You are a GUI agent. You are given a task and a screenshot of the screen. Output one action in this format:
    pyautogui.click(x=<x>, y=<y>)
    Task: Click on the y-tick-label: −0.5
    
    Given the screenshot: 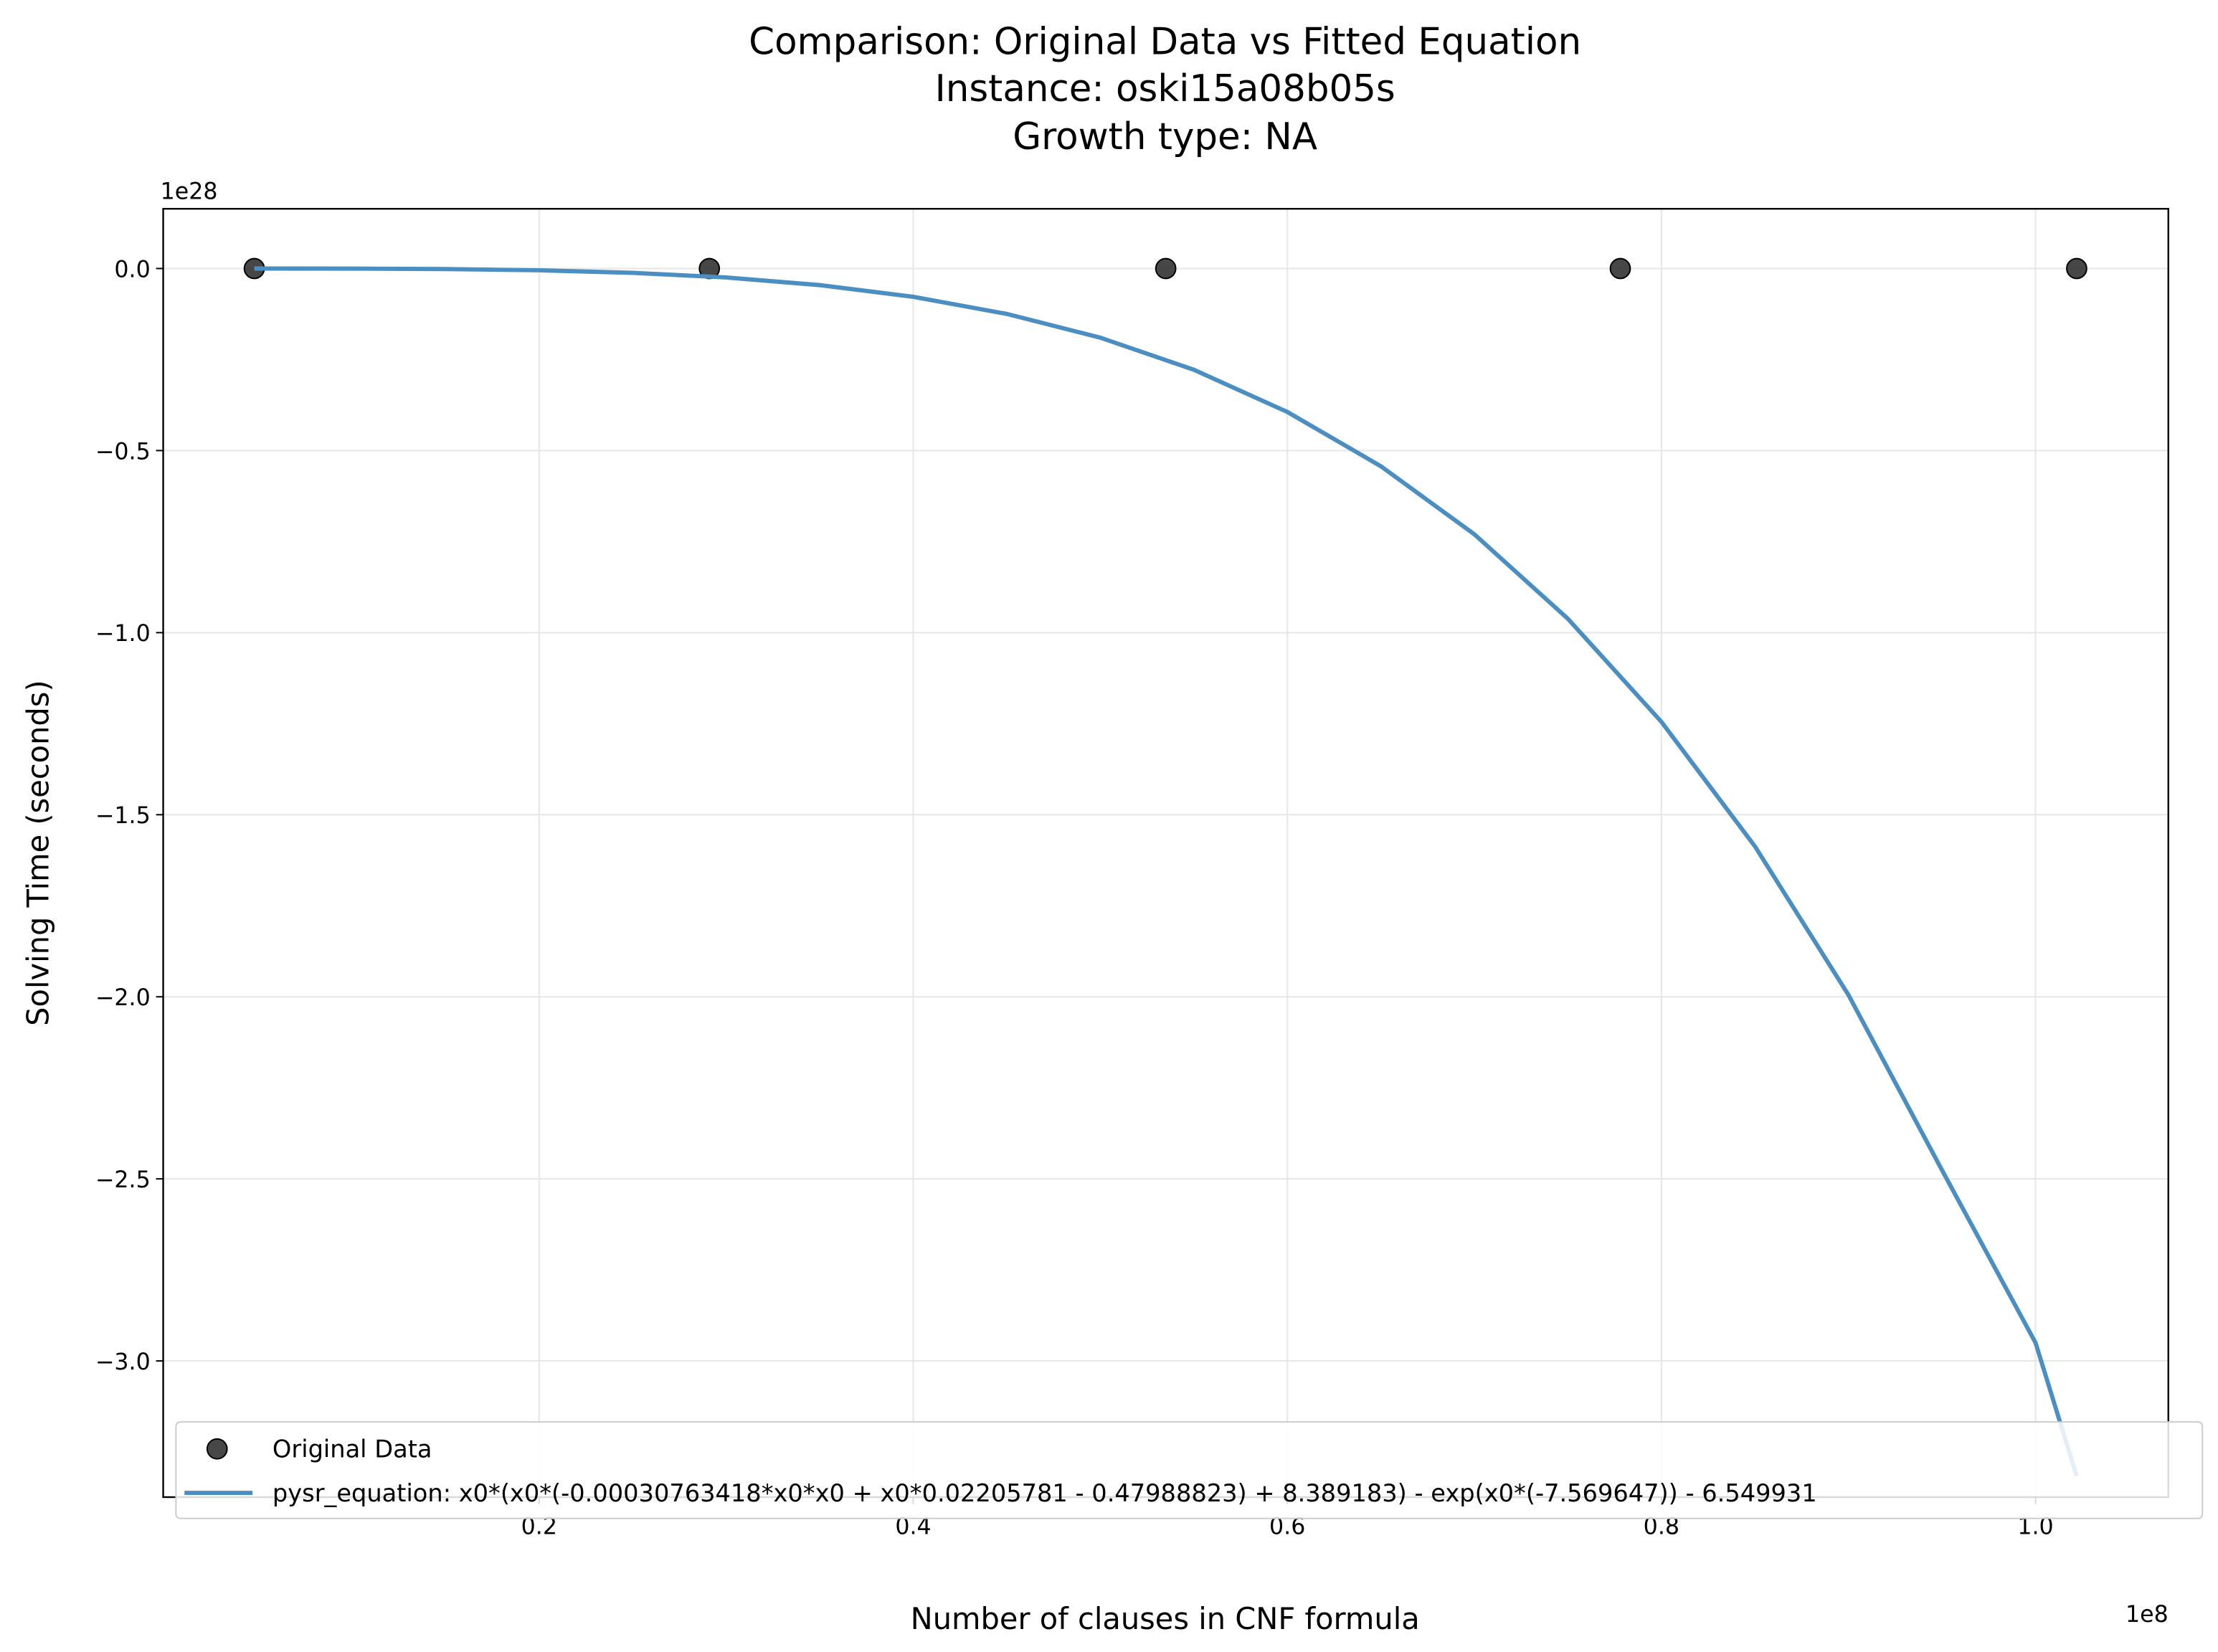 What is the action you would take?
    pyautogui.click(x=123, y=452)
    